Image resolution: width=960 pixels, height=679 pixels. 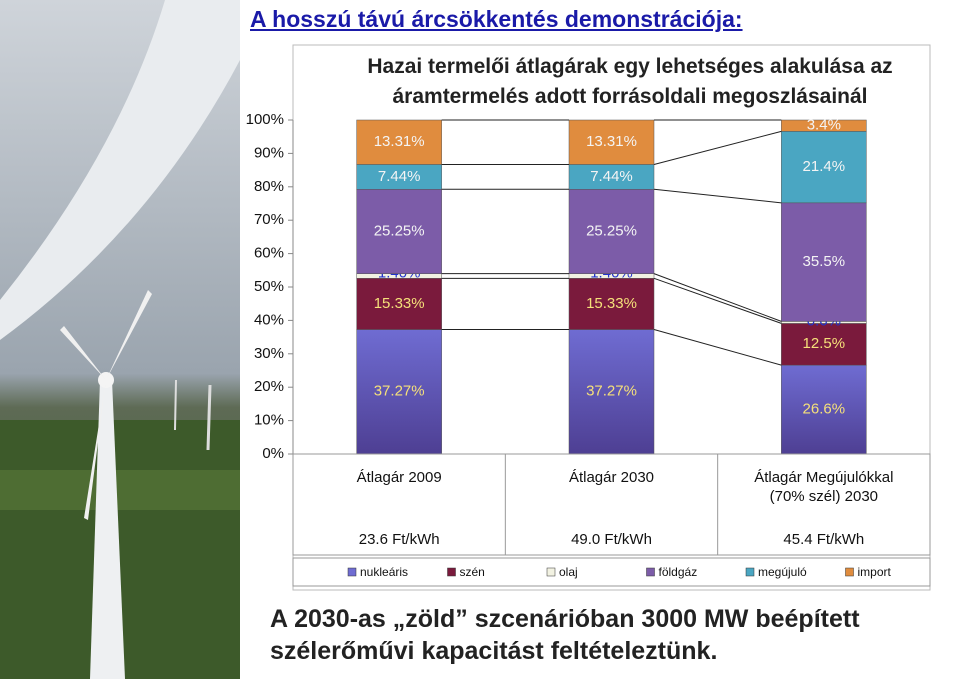 I want to click on y-tick-label: 20%, so click(x=269, y=386).